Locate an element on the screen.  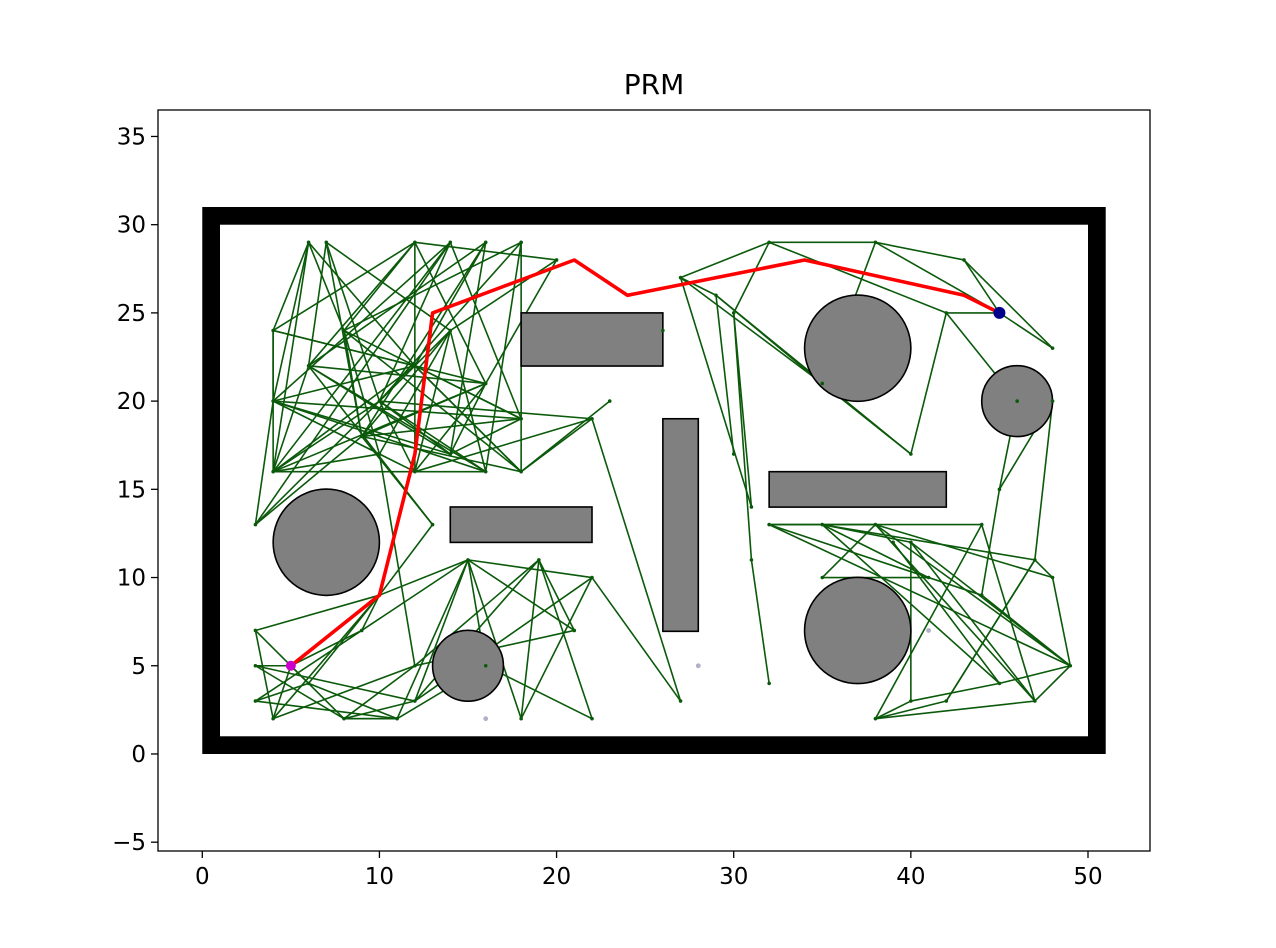
y-tick-label: 0 is located at coordinates (138, 755).